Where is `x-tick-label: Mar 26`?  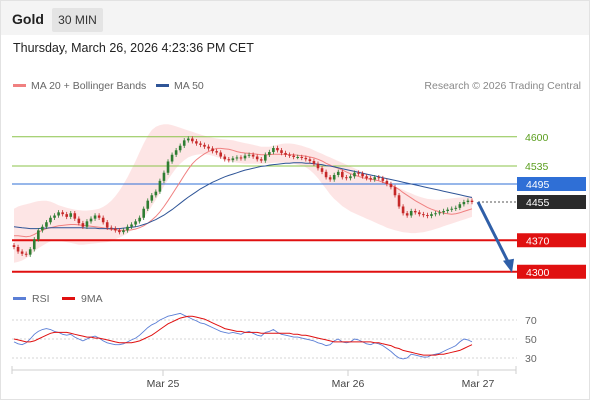 x-tick-label: Mar 26 is located at coordinates (348, 384).